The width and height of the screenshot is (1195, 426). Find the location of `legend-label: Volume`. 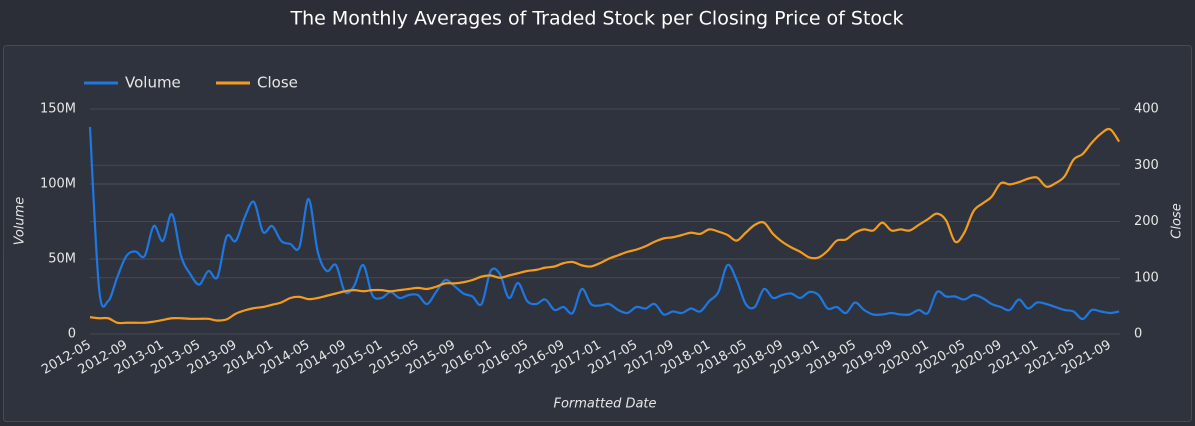

legend-label: Volume is located at coordinates (153, 83).